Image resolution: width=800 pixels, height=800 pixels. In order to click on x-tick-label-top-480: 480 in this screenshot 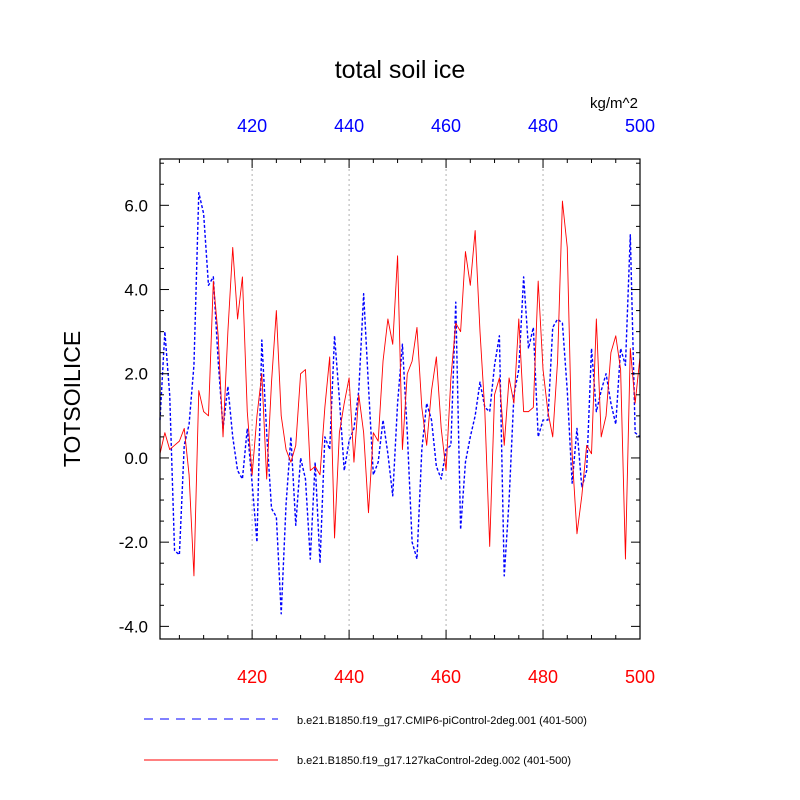, I will do `click(543, 126)`.